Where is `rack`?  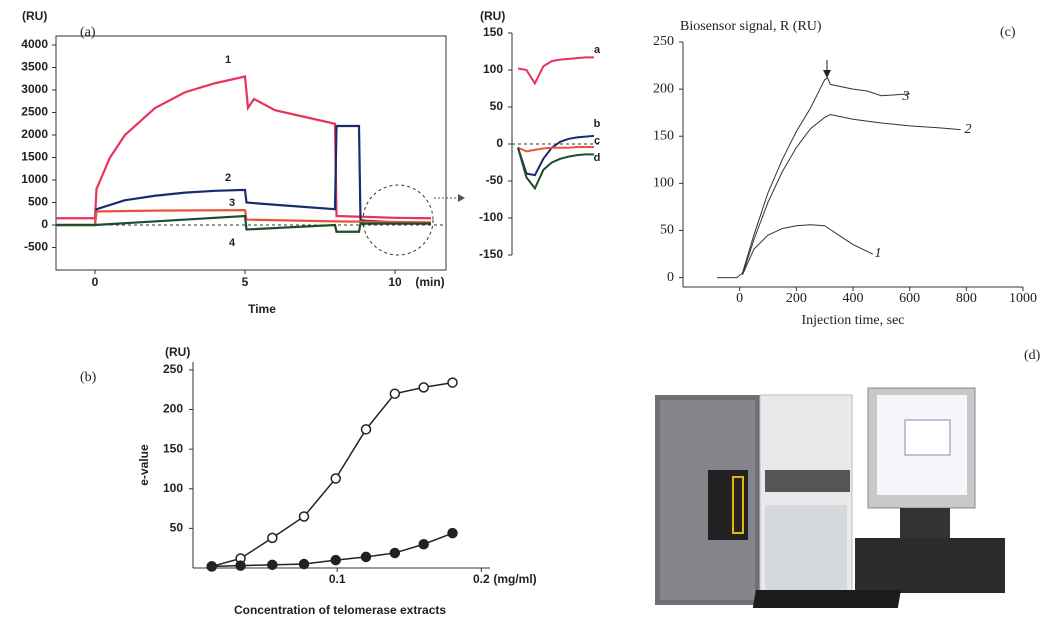
rack is located at coordinates (807, 481).